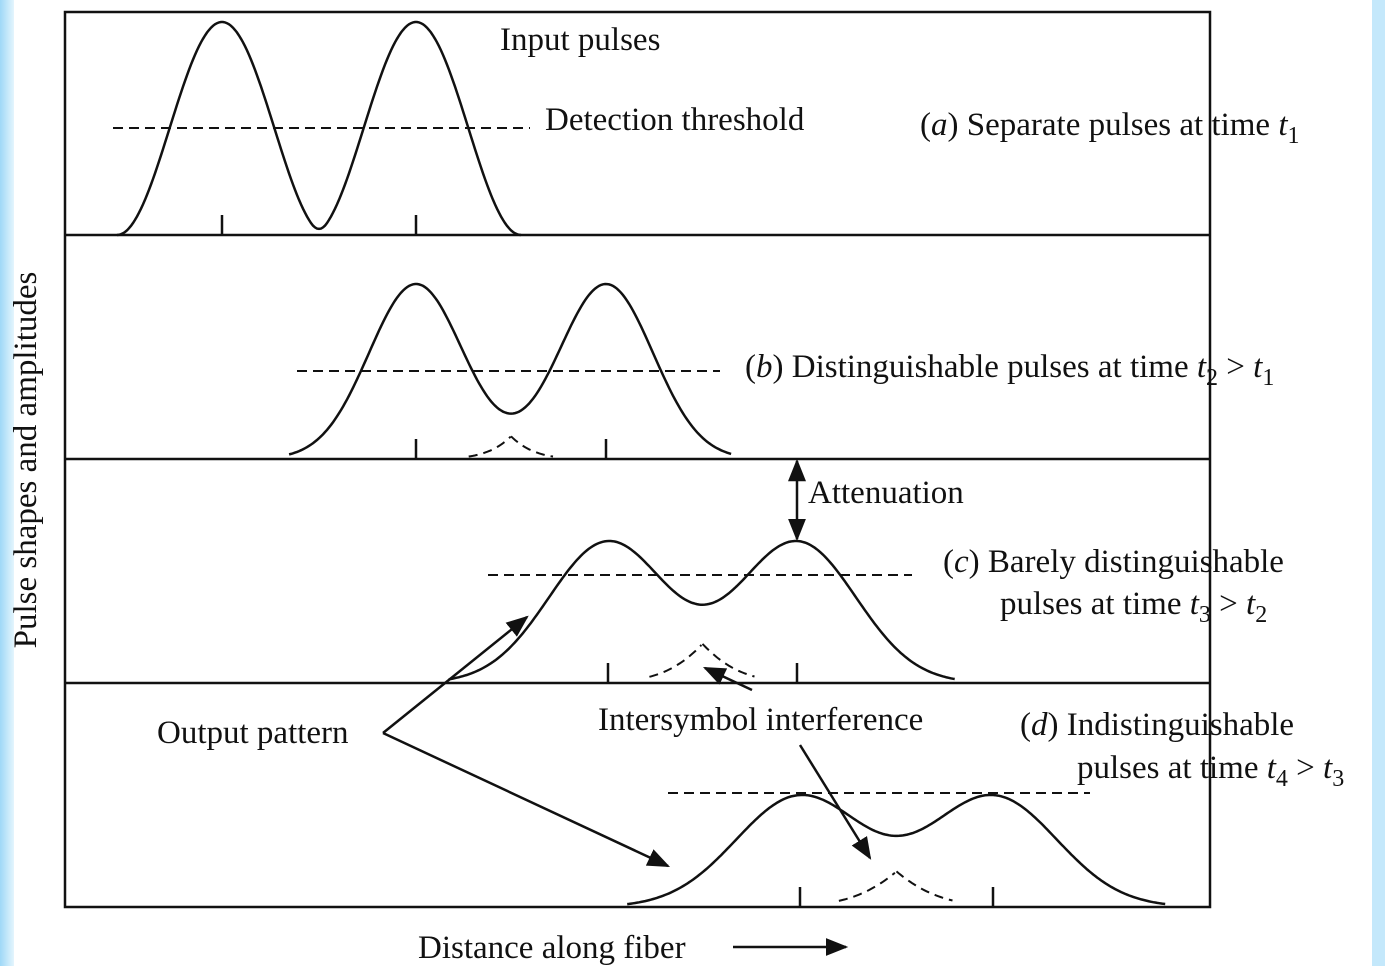  I want to click on caption-part: ) Separate pulses at time, so click(1113, 125).